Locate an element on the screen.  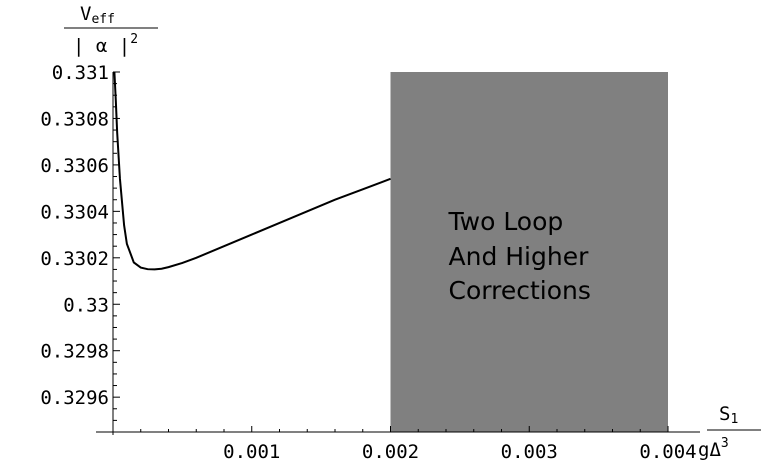
y-tick-label: 0.3306 is located at coordinates (74, 166).